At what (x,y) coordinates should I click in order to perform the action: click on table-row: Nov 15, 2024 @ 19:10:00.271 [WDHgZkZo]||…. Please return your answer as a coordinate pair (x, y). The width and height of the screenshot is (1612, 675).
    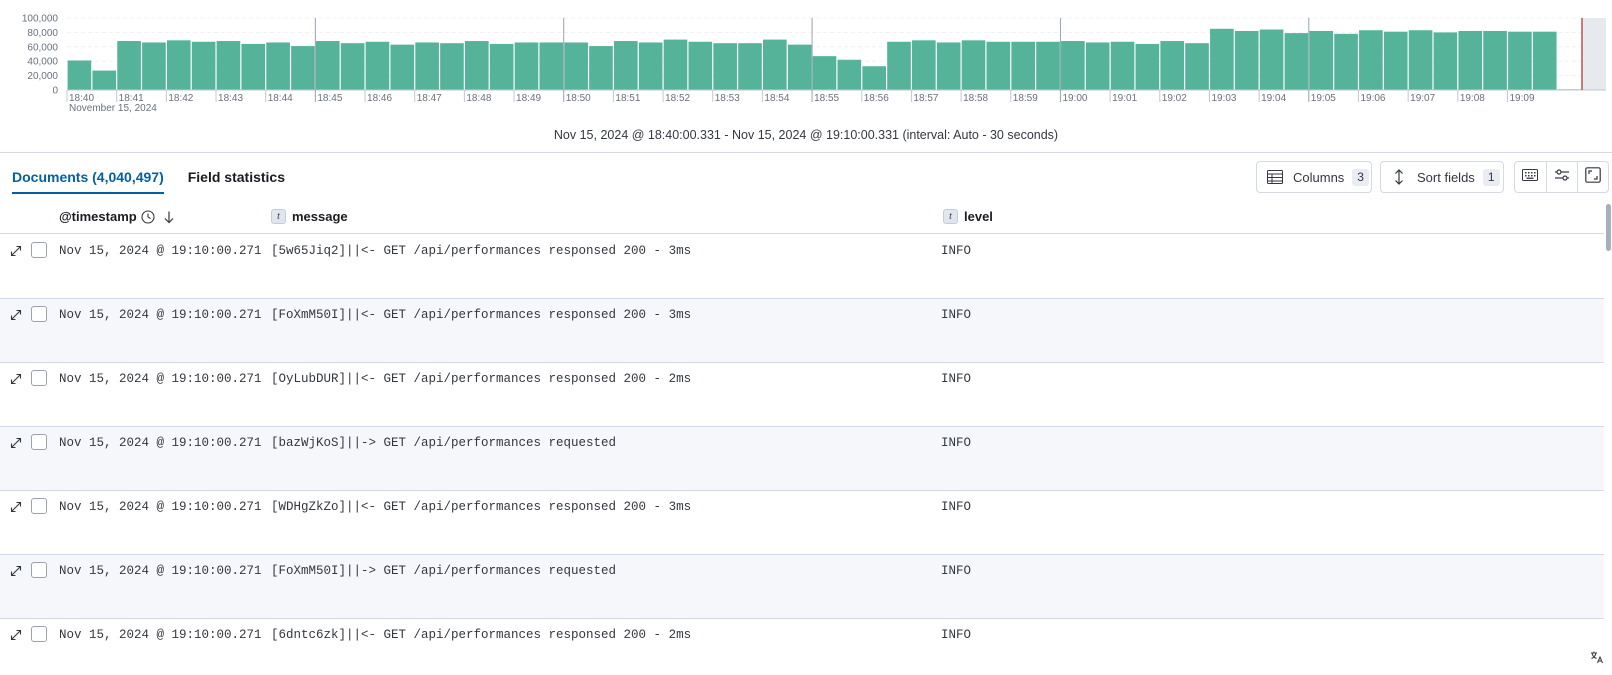
    Looking at the image, I should click on (802, 523).